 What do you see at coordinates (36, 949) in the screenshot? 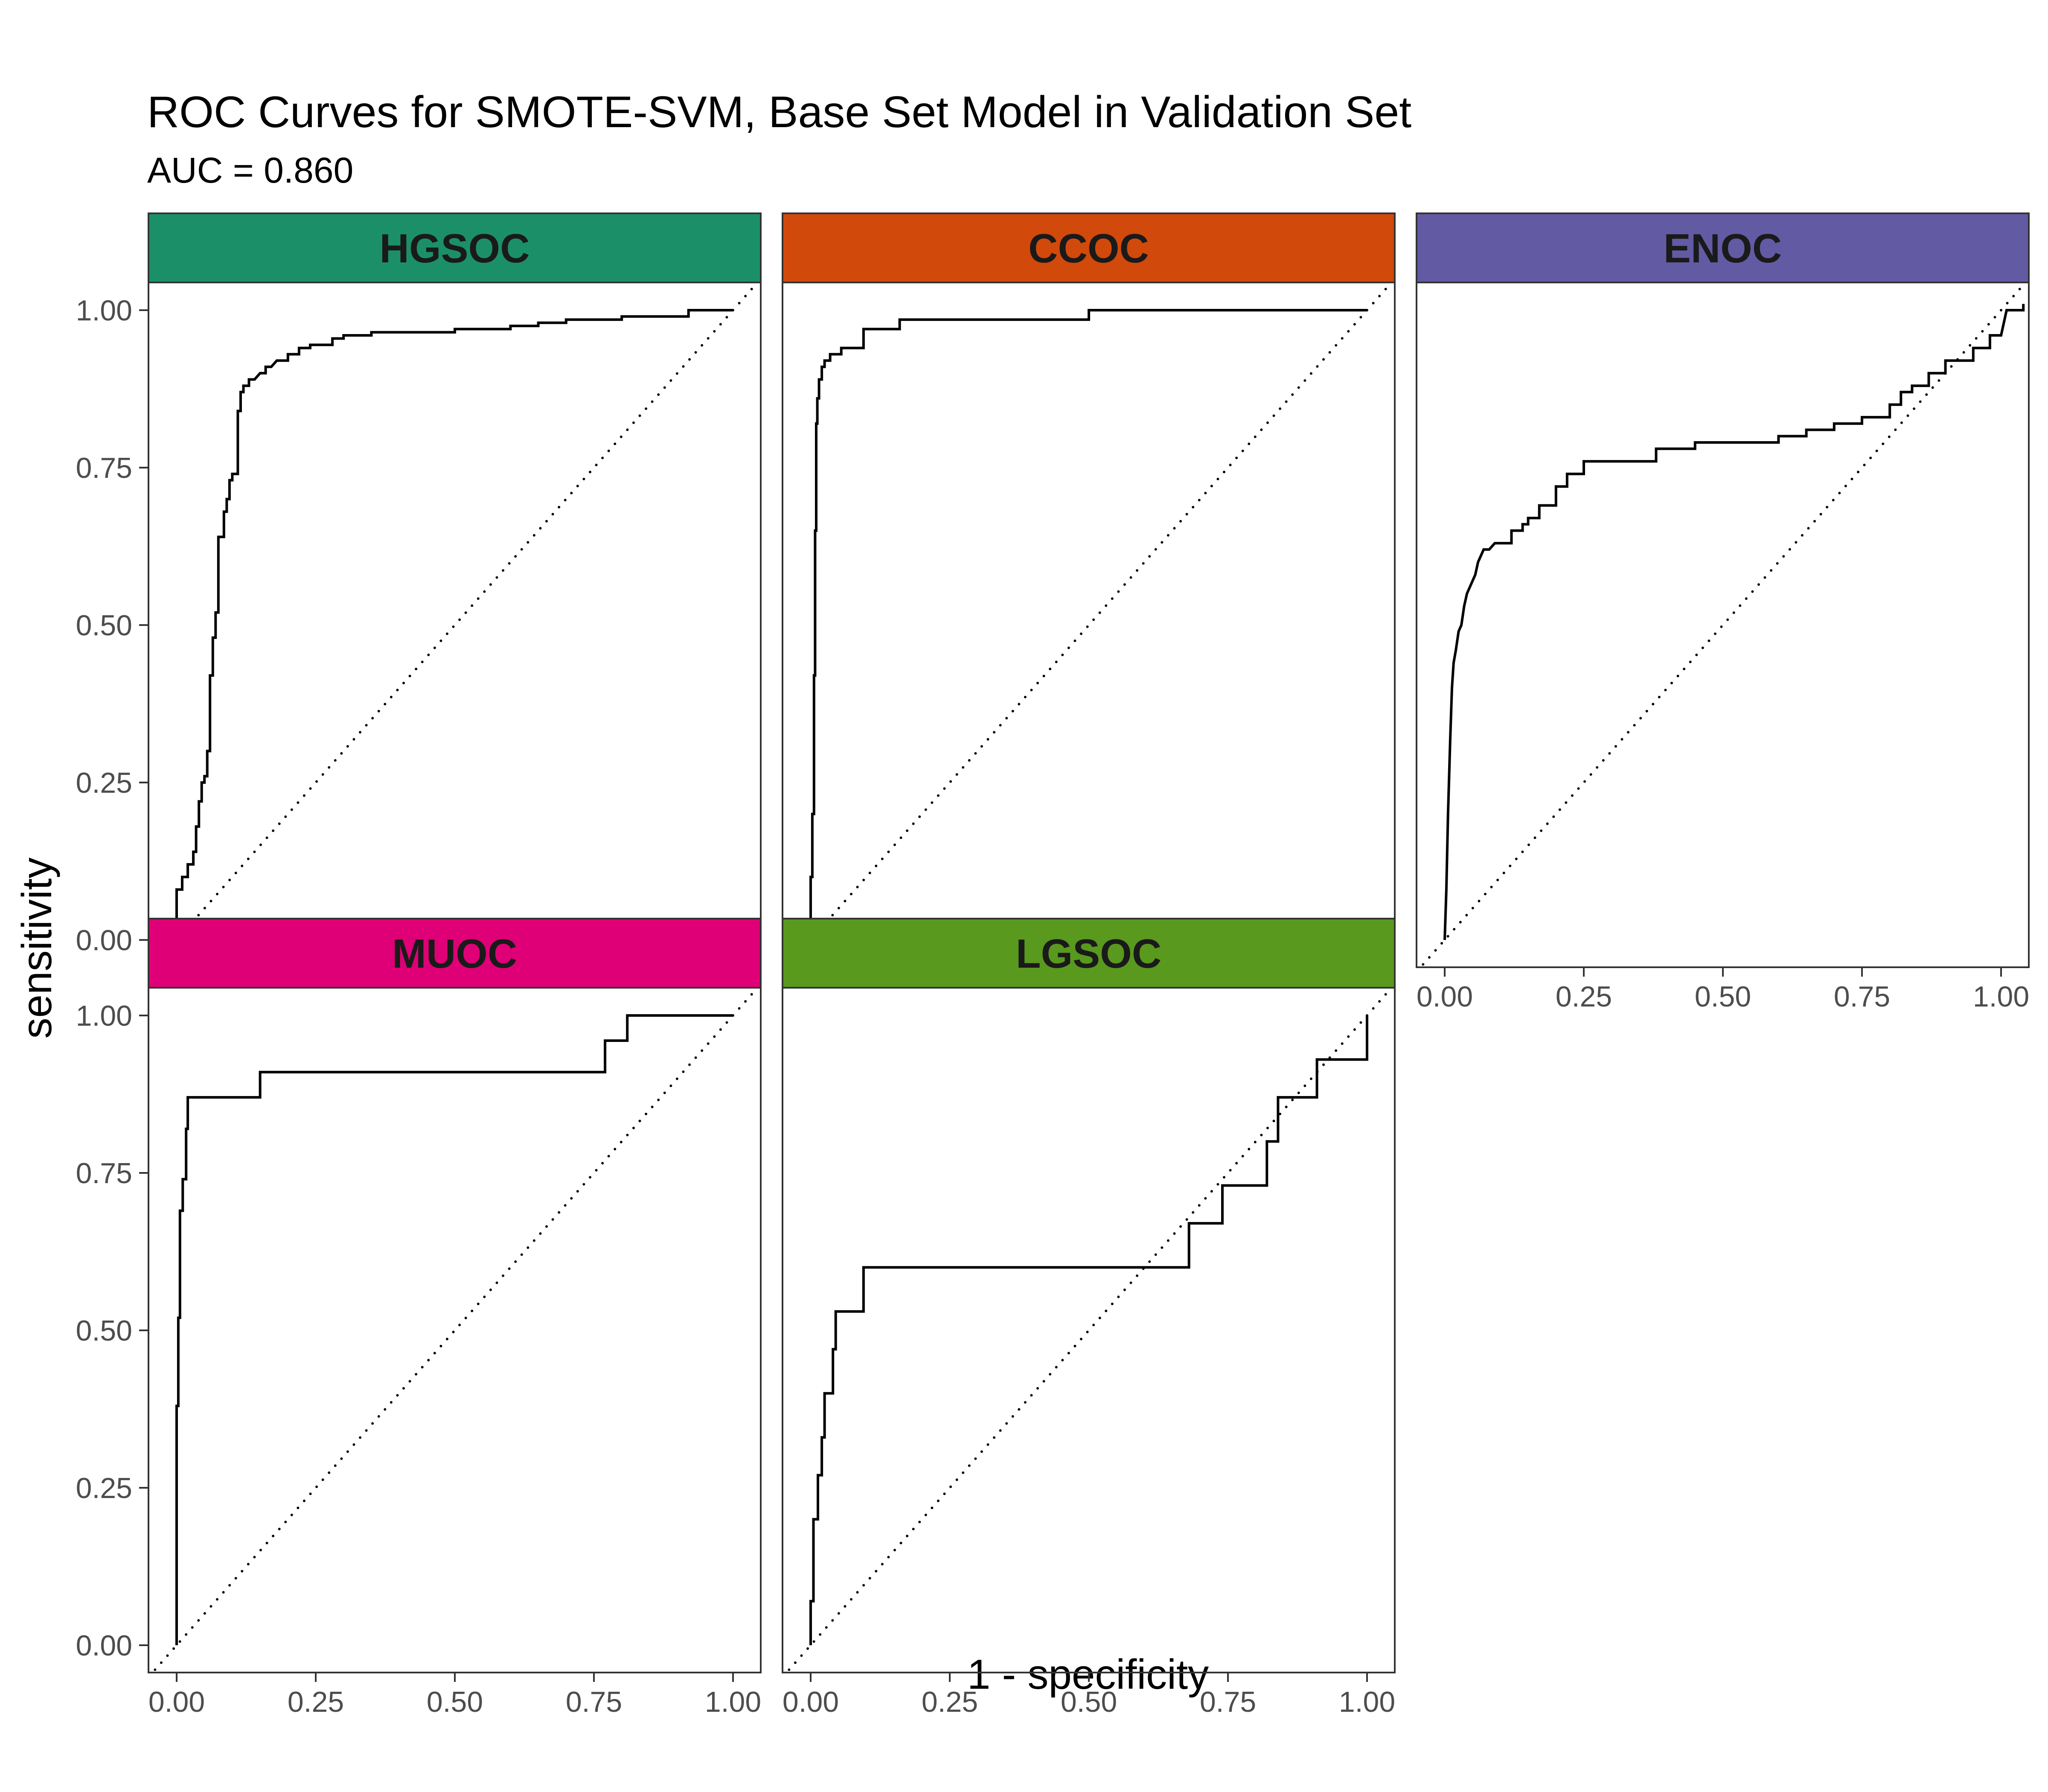
I see `y-axis-title: sensitivity` at bounding box center [36, 949].